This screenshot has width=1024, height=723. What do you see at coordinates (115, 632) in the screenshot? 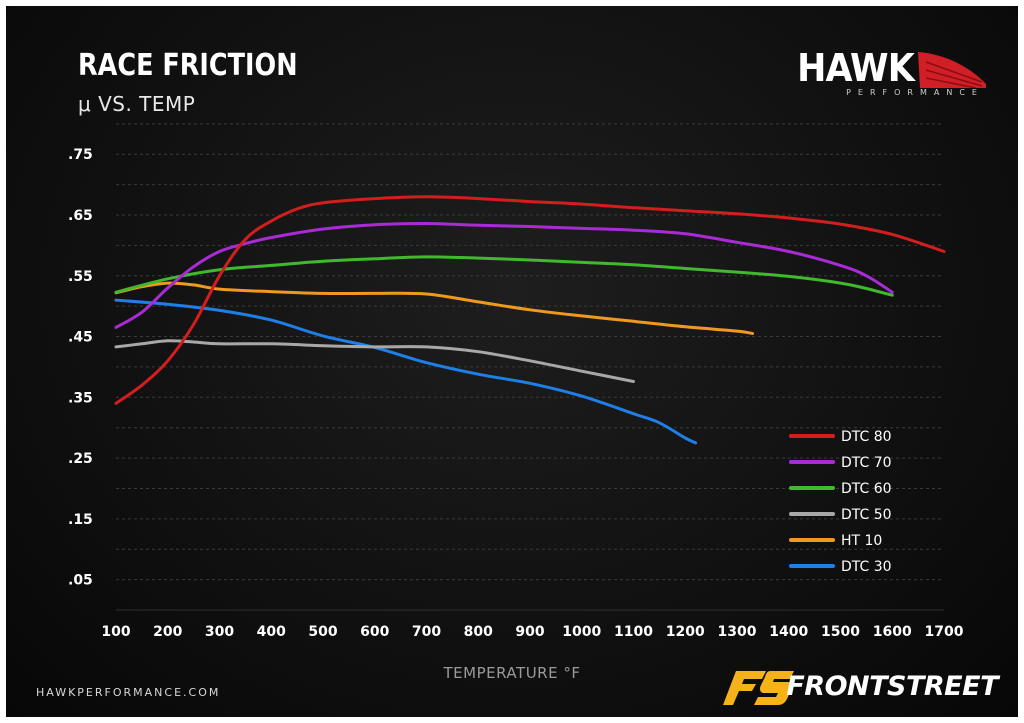
I see `x-tick-label: 100` at bounding box center [115, 632].